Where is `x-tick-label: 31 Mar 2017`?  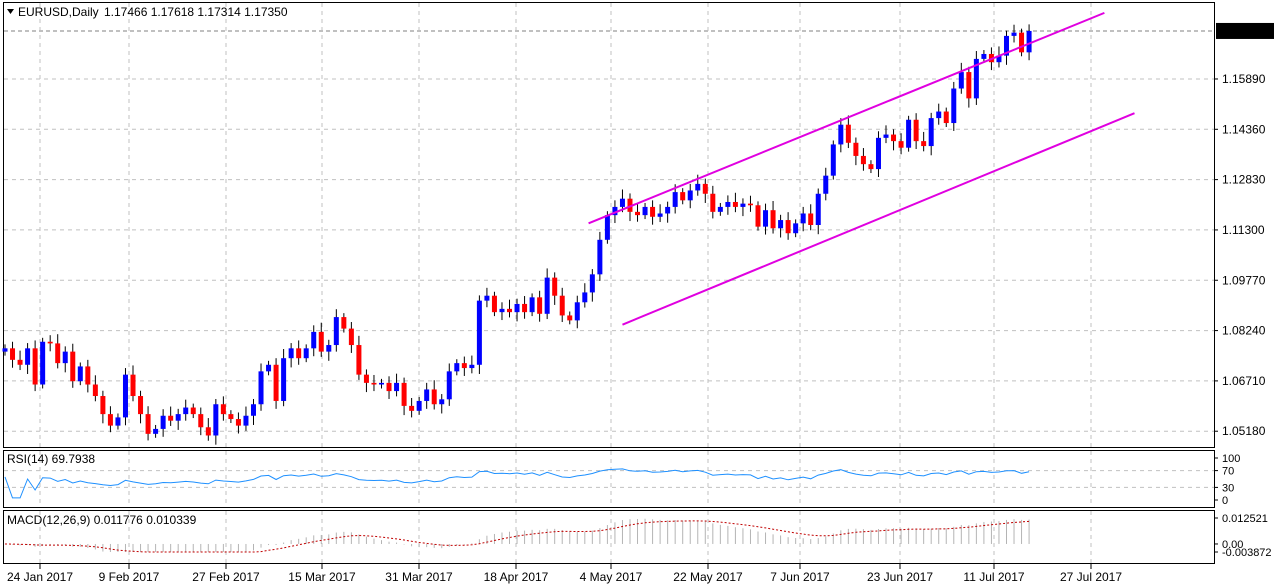
x-tick-label: 31 Mar 2017 is located at coordinates (419, 577).